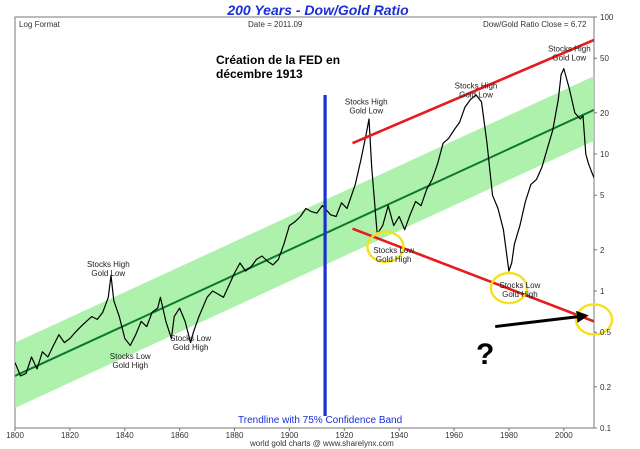 The height and width of the screenshot is (449, 640). Describe the element at coordinates (604, 58) in the screenshot. I see `y-tick-label: 50` at that location.